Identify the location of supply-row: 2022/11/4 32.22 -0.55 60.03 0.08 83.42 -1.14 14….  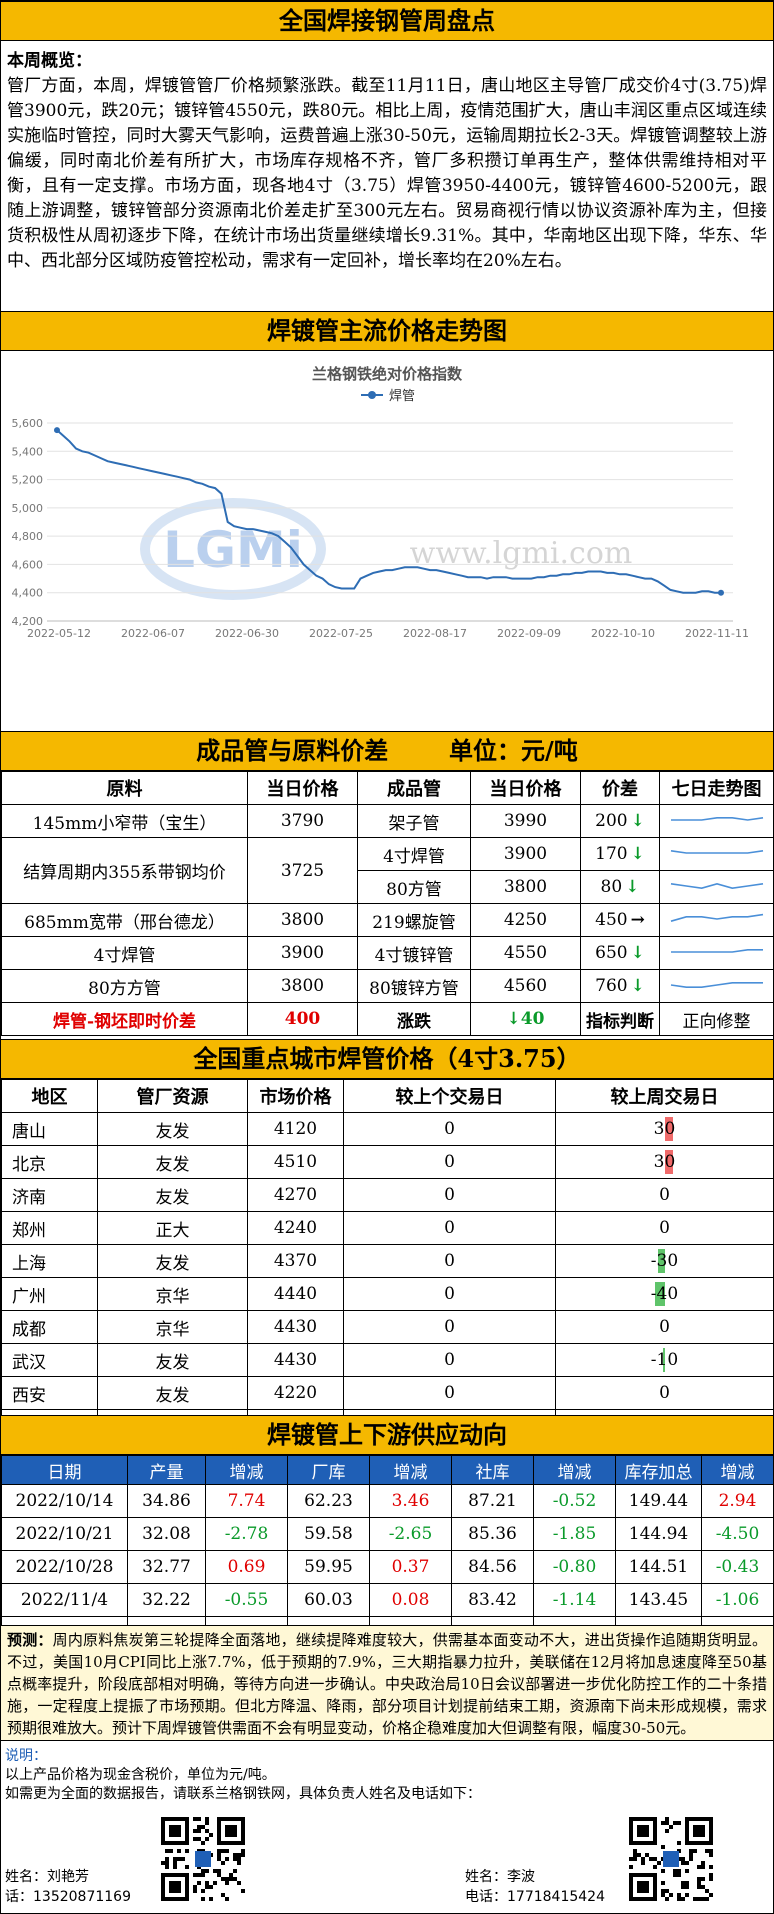
(387, 1600).